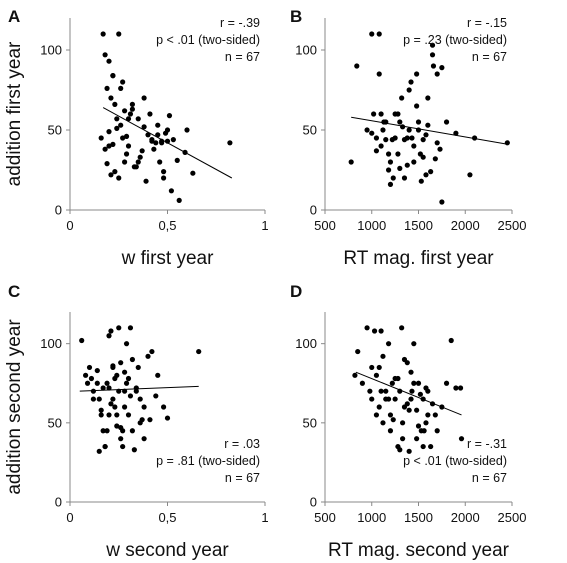  I want to click on x-tick-label: 2500, so click(512, 517).